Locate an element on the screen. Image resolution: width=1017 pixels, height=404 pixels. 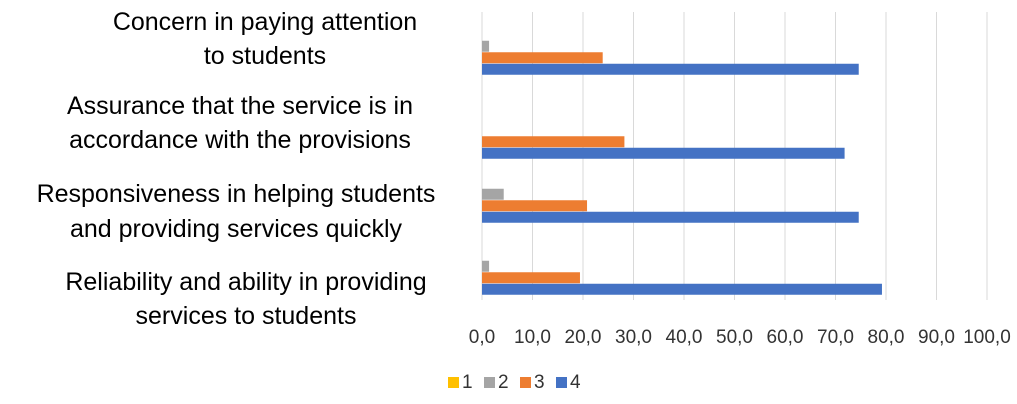
x-tick-label: 100,0 is located at coordinates (987, 337).